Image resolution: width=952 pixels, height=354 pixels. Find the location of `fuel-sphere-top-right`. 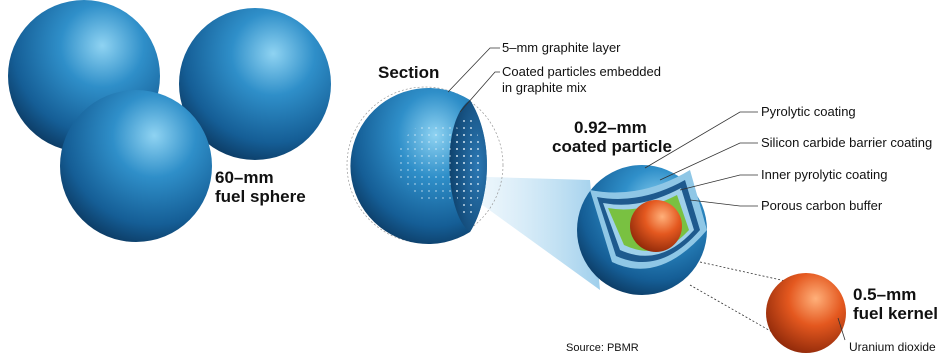

fuel-sphere-top-right is located at coordinates (255, 84).